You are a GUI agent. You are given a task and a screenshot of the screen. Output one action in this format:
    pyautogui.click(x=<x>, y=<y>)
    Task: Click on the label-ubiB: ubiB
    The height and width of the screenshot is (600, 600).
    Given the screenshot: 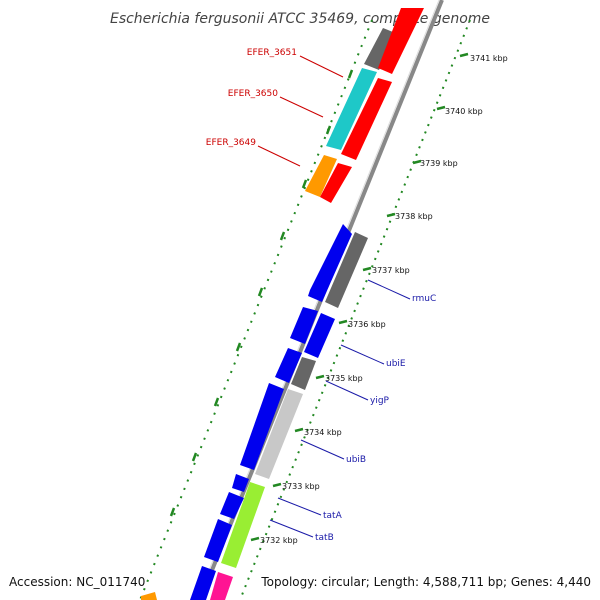 What is the action you would take?
    pyautogui.click(x=356, y=460)
    